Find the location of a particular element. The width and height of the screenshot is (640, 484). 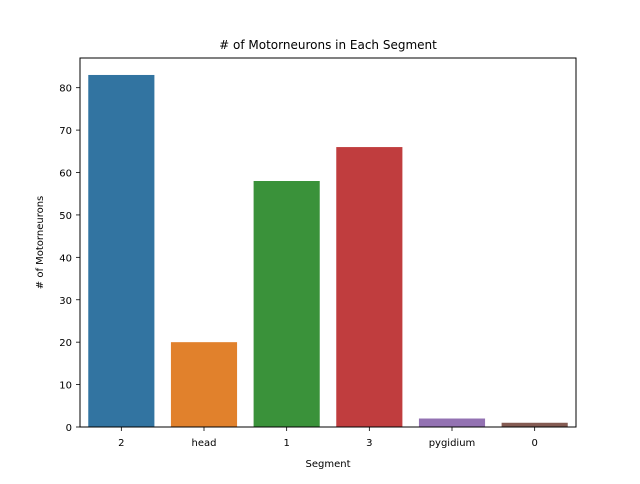

bar-pygidium is located at coordinates (452, 422).